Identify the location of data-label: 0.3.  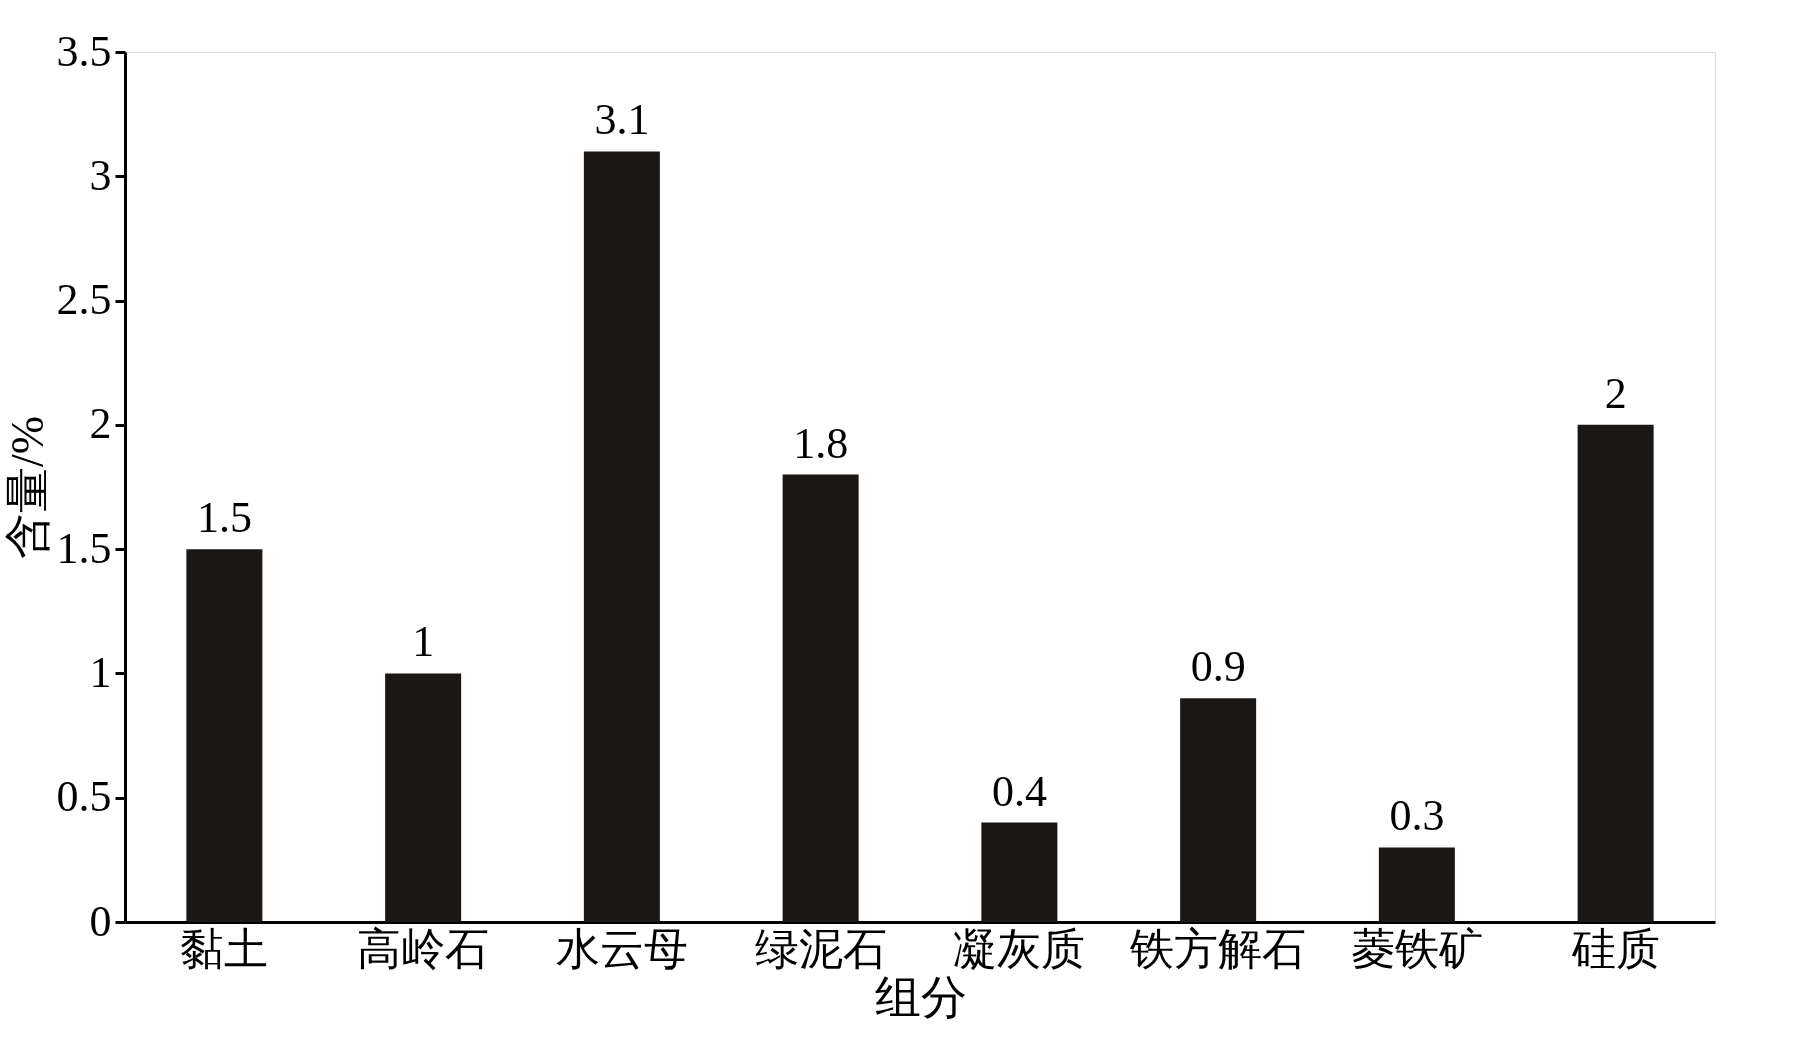
(1417, 816).